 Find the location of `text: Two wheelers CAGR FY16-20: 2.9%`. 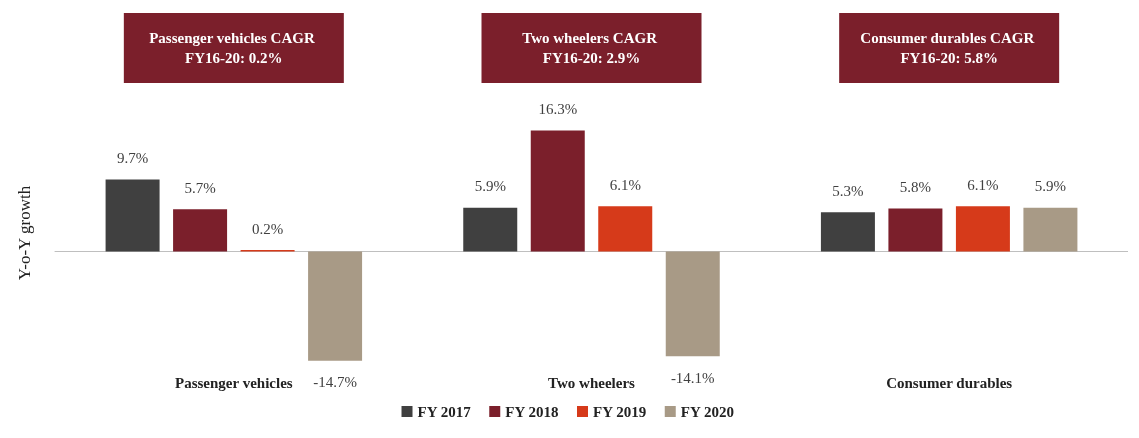

text: Two wheelers CAGR FY16-20: 2.9% is located at coordinates (591, 48).